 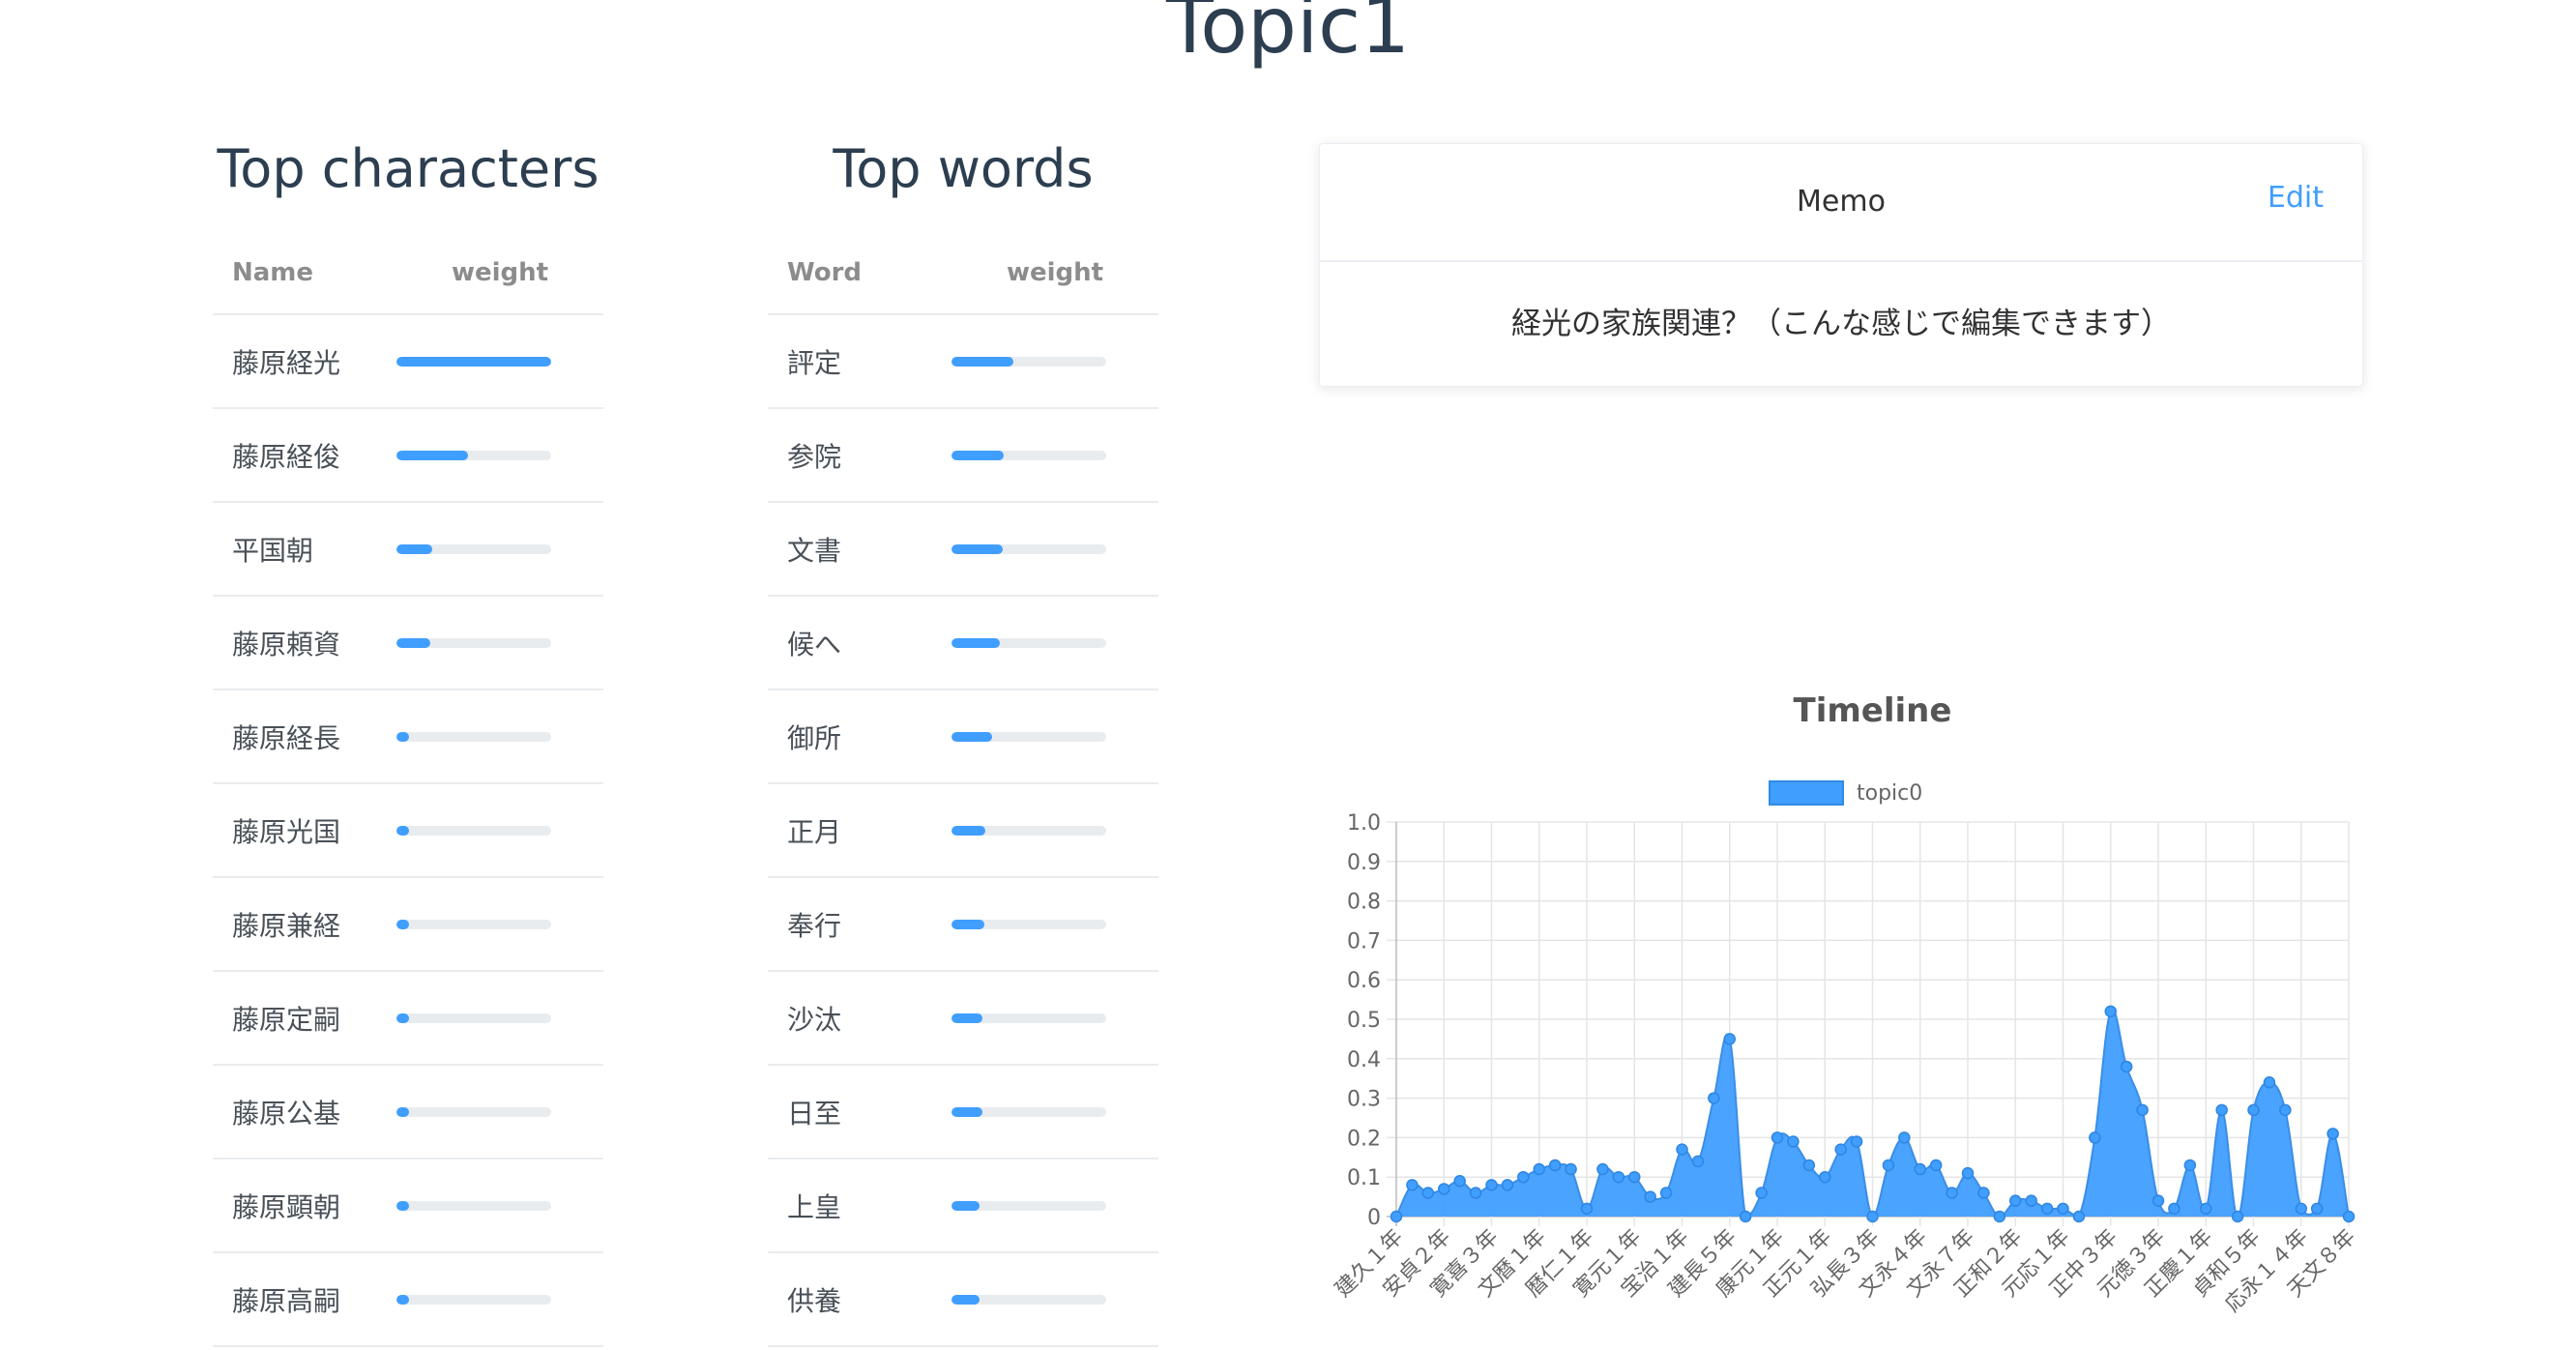 I want to click on character-name: 藤原経長, so click(x=304, y=737).